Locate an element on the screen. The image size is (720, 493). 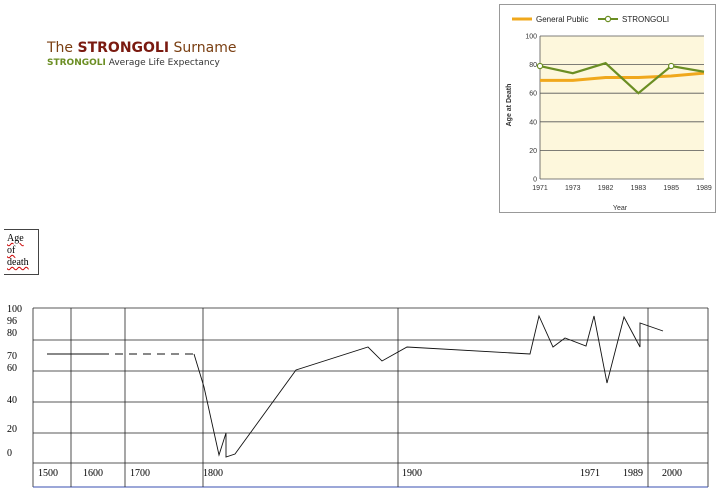
inset-series-line is located at coordinates (622, 78).